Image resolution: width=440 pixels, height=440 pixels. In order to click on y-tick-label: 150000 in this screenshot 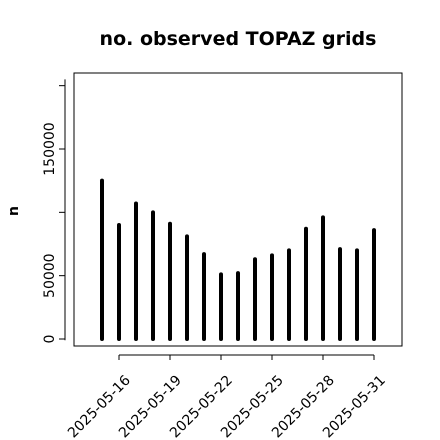, I will do `click(50, 148)`.